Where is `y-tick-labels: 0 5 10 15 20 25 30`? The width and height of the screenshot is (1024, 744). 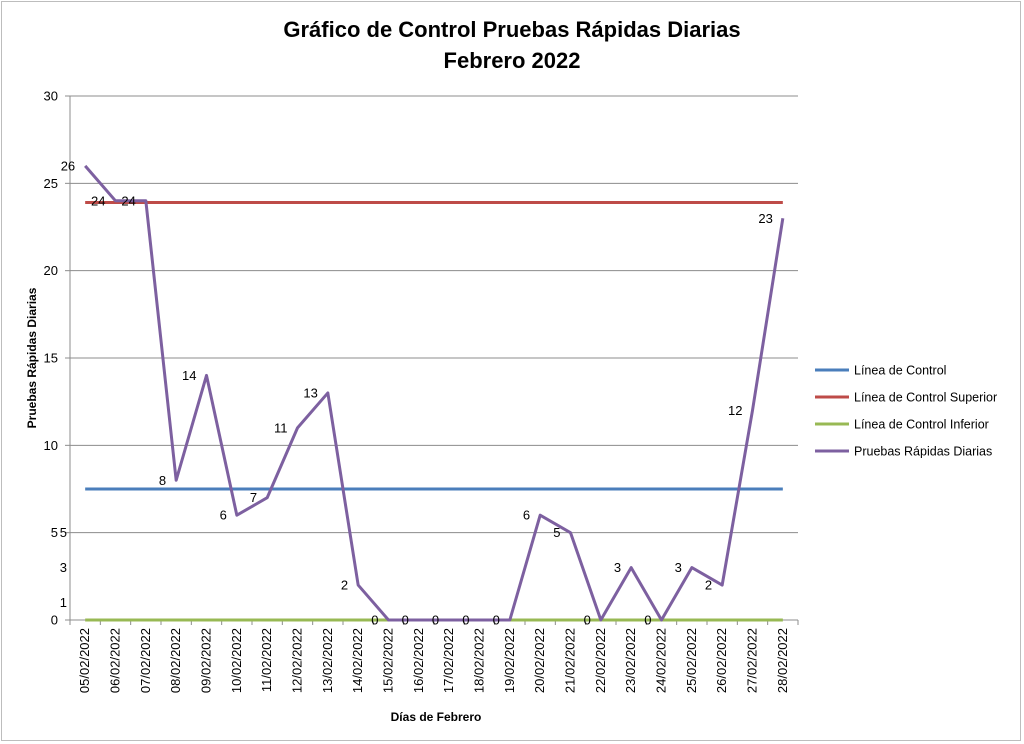
y-tick-labels: 0 5 10 15 20 25 30 is located at coordinates (51, 358).